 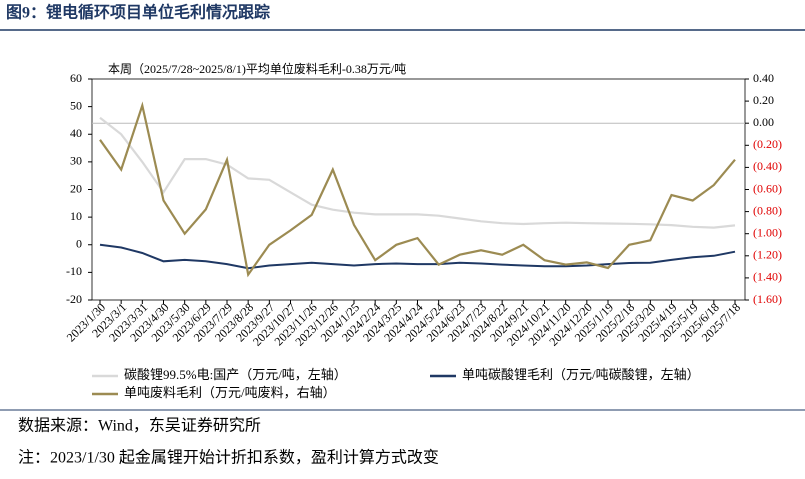 I want to click on series-line, so click(x=417, y=256).